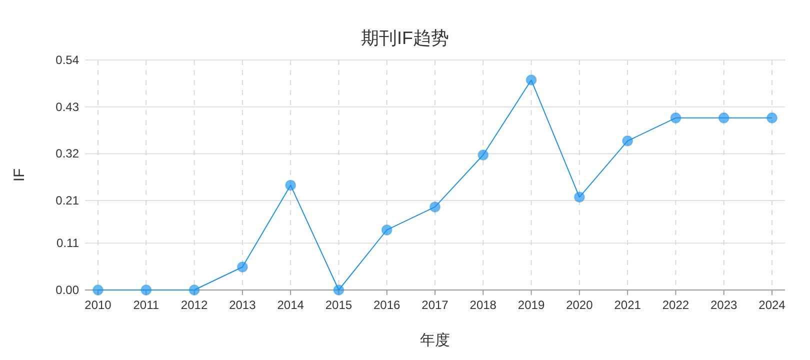 This screenshot has height=360, width=810. Describe the element at coordinates (628, 305) in the screenshot. I see `x-tick-label: 2021` at that location.